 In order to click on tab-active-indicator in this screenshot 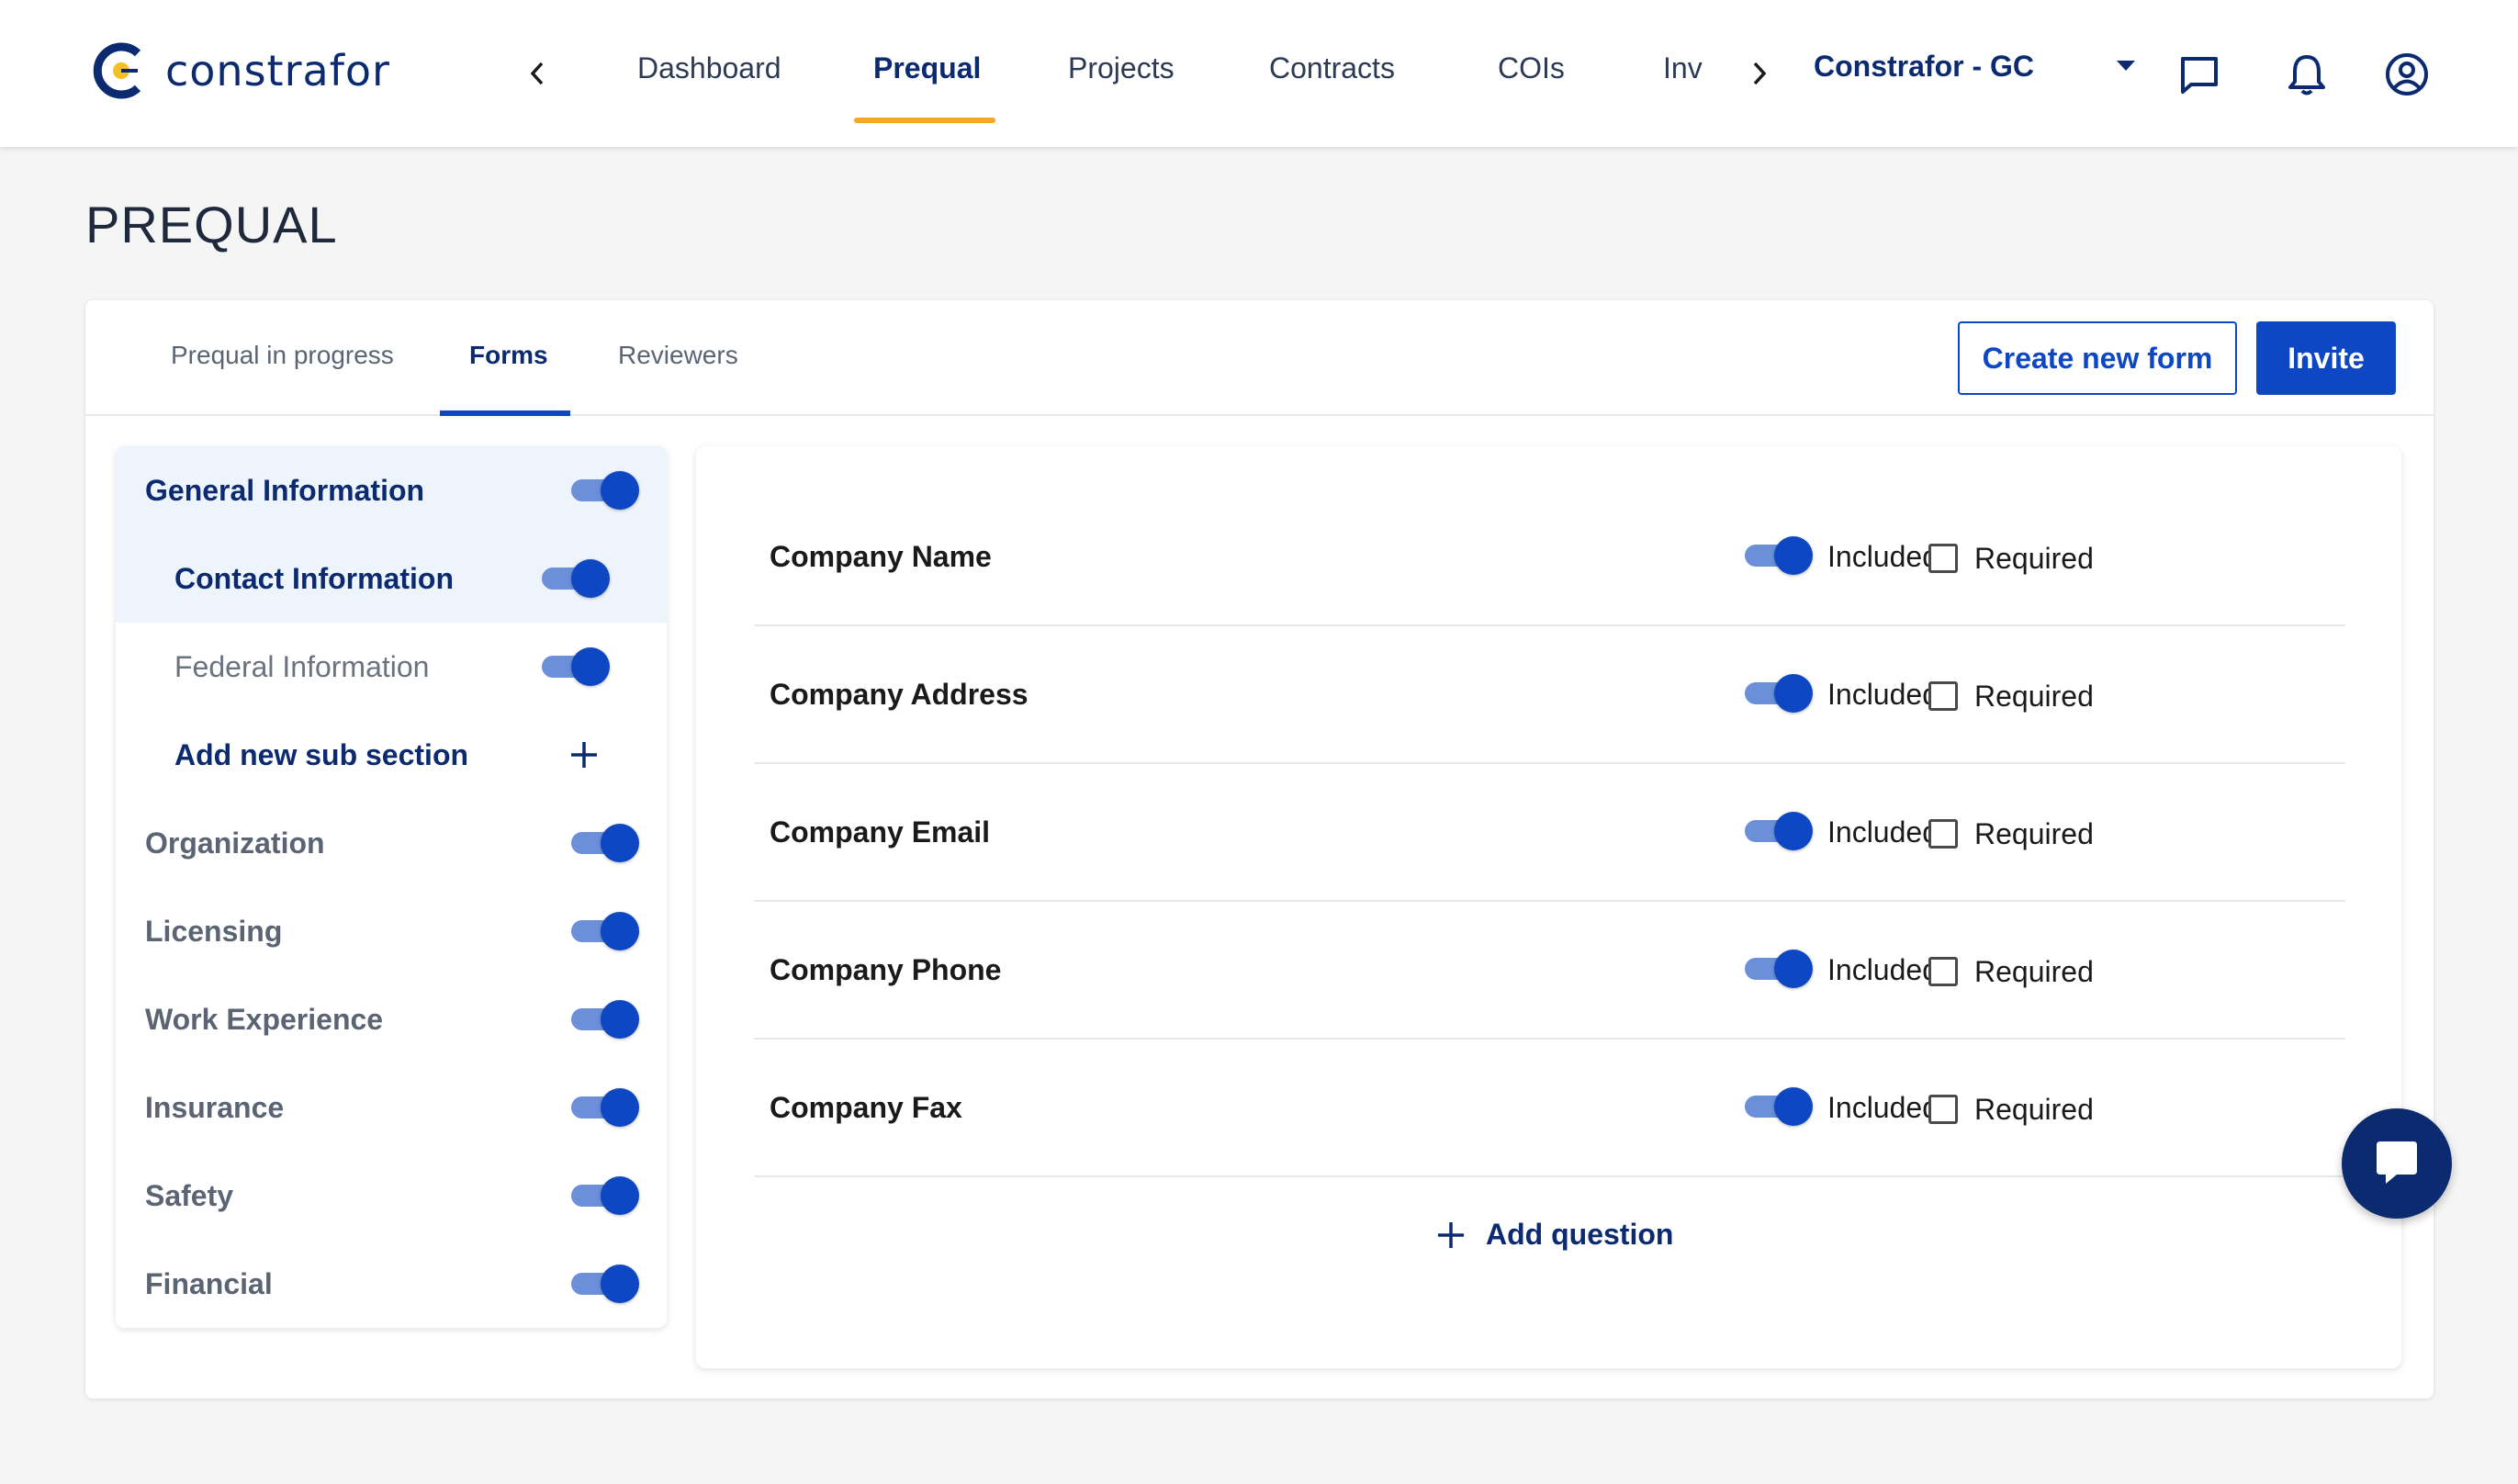, I will do `click(505, 413)`.